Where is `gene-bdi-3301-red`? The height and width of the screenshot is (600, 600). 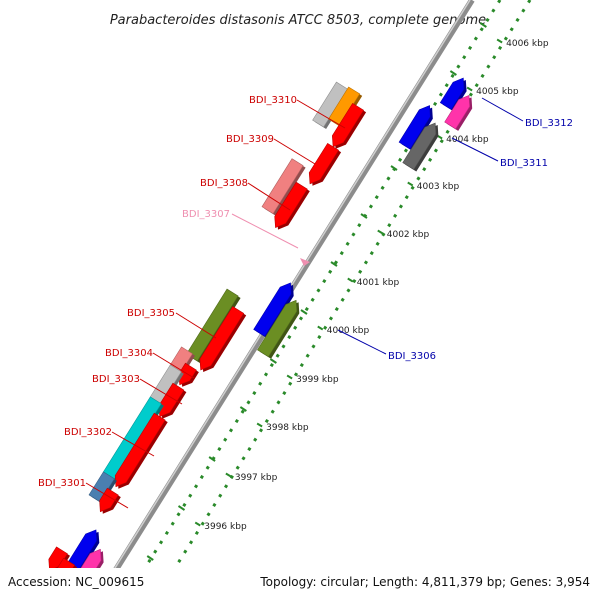 gene-bdi-3301-red is located at coordinates (110, 500).